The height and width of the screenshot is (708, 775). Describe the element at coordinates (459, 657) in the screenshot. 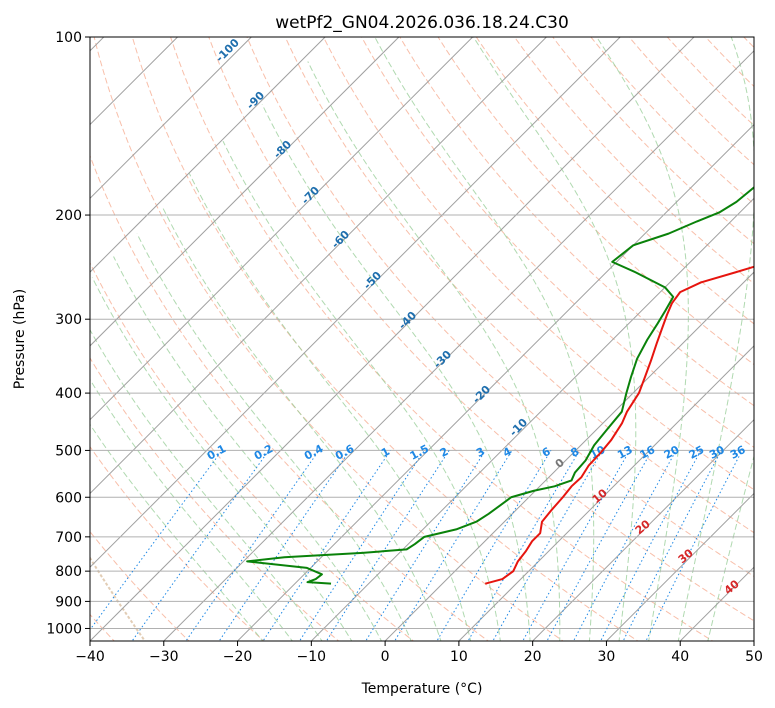

I see `x-tick-label: 10` at that location.